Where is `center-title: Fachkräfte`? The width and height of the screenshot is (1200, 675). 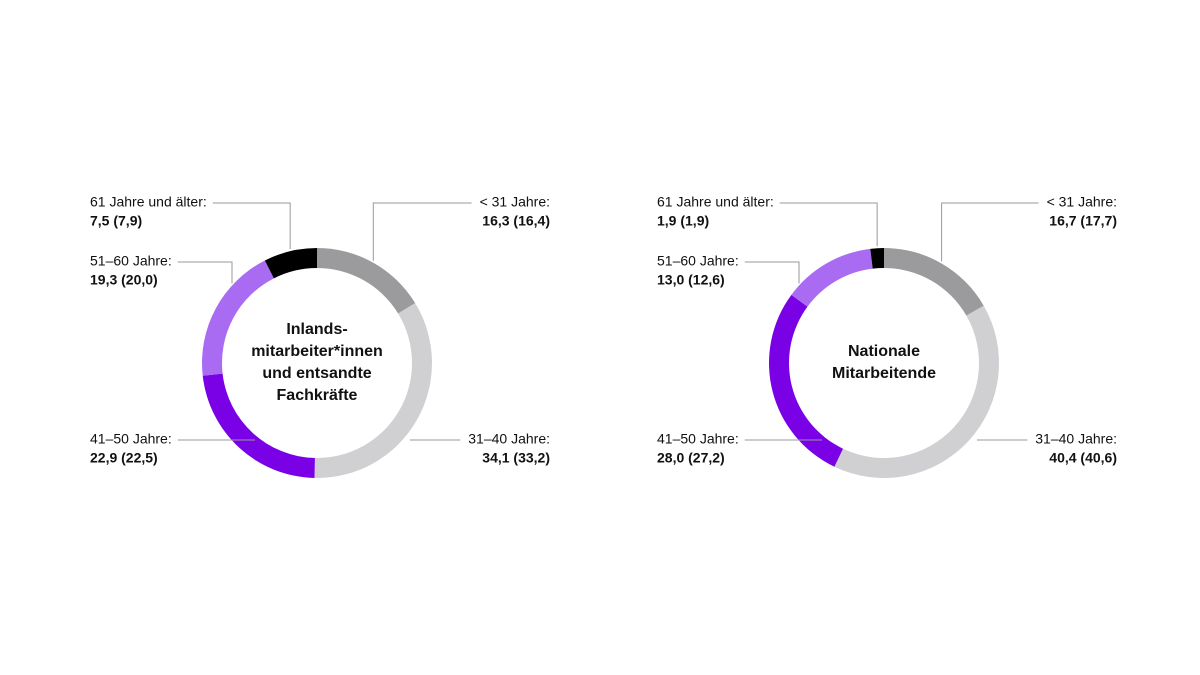 center-title: Fachkräfte is located at coordinates (317, 395).